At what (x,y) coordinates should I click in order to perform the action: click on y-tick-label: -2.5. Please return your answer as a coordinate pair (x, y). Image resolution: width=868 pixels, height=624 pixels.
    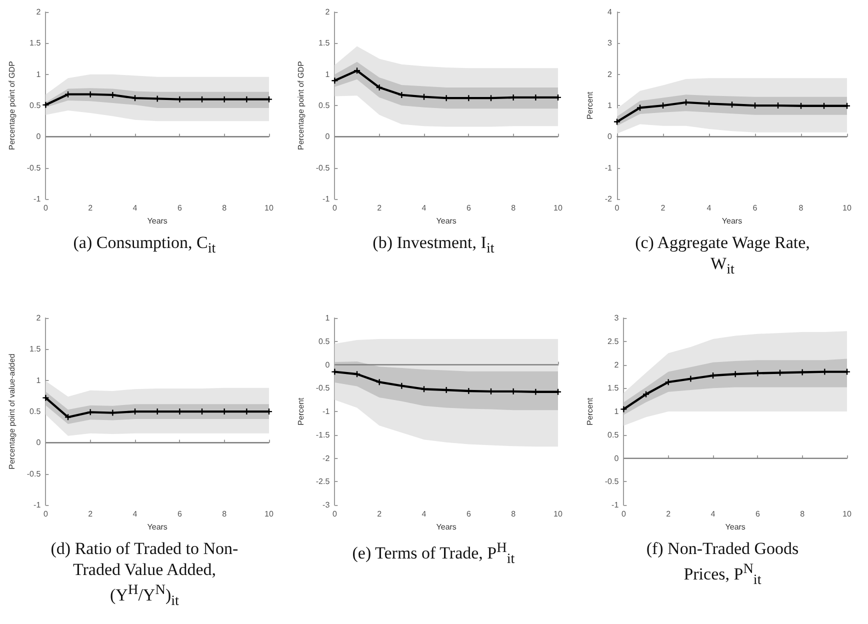
    Looking at the image, I should click on (323, 481).